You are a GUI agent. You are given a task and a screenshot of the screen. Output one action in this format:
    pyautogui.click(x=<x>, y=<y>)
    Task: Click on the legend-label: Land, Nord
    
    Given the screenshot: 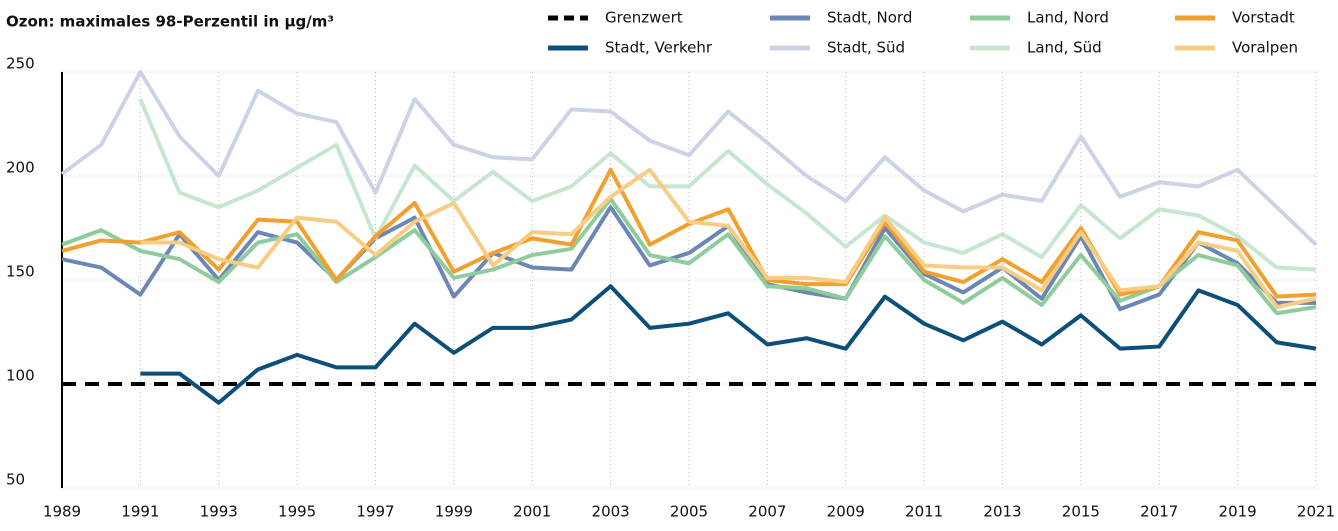 What is the action you would take?
    pyautogui.click(x=1068, y=18)
    